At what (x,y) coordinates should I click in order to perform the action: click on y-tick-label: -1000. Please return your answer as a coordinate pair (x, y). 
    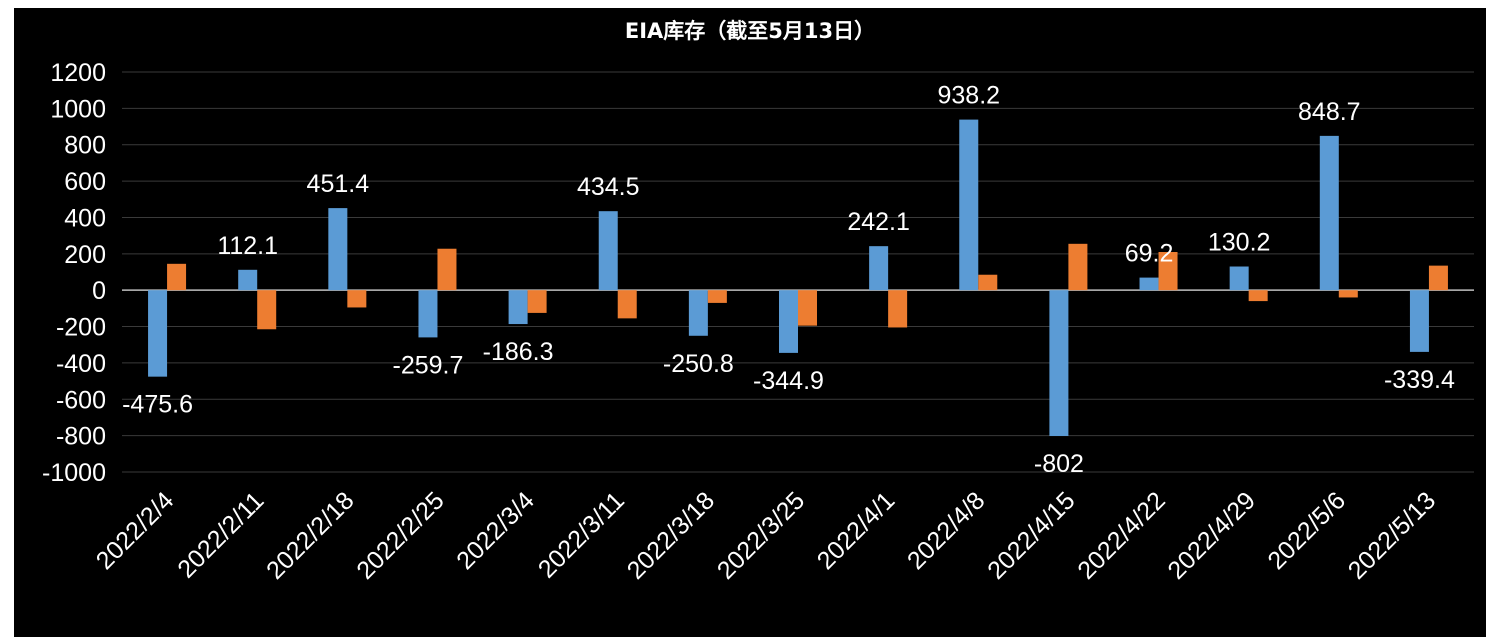
    Looking at the image, I should click on (74, 473).